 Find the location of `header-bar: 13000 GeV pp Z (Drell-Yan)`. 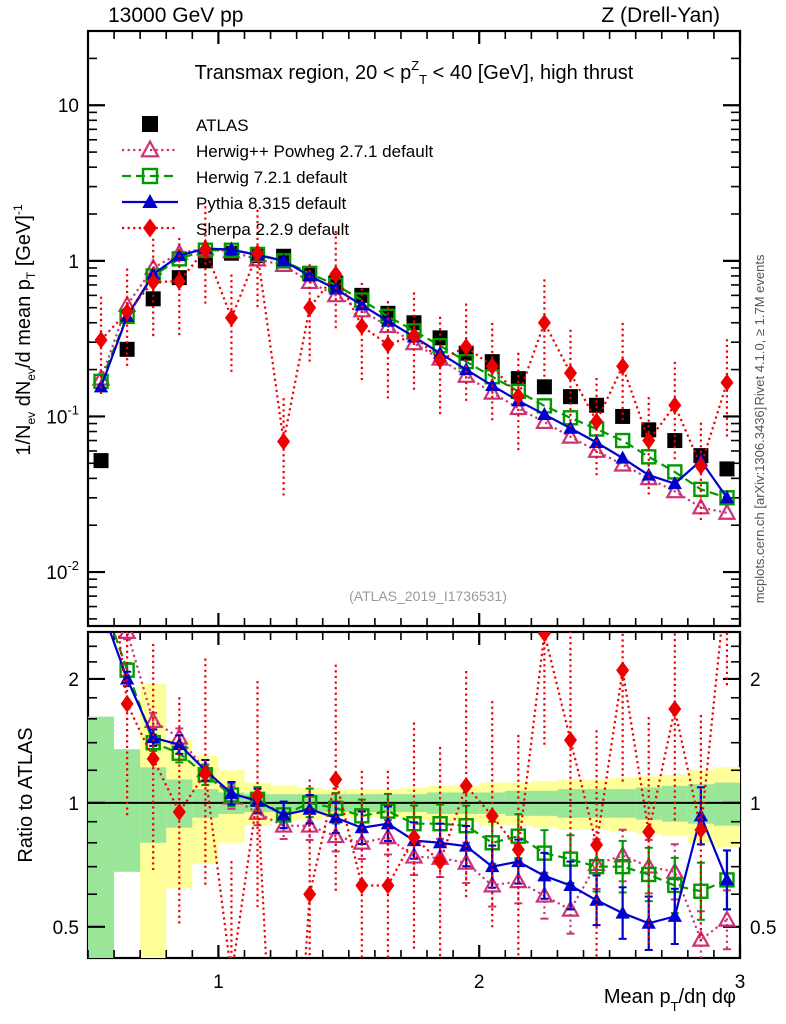

header-bar: 13000 GeV pp Z (Drell-Yan) is located at coordinates (414, 15).